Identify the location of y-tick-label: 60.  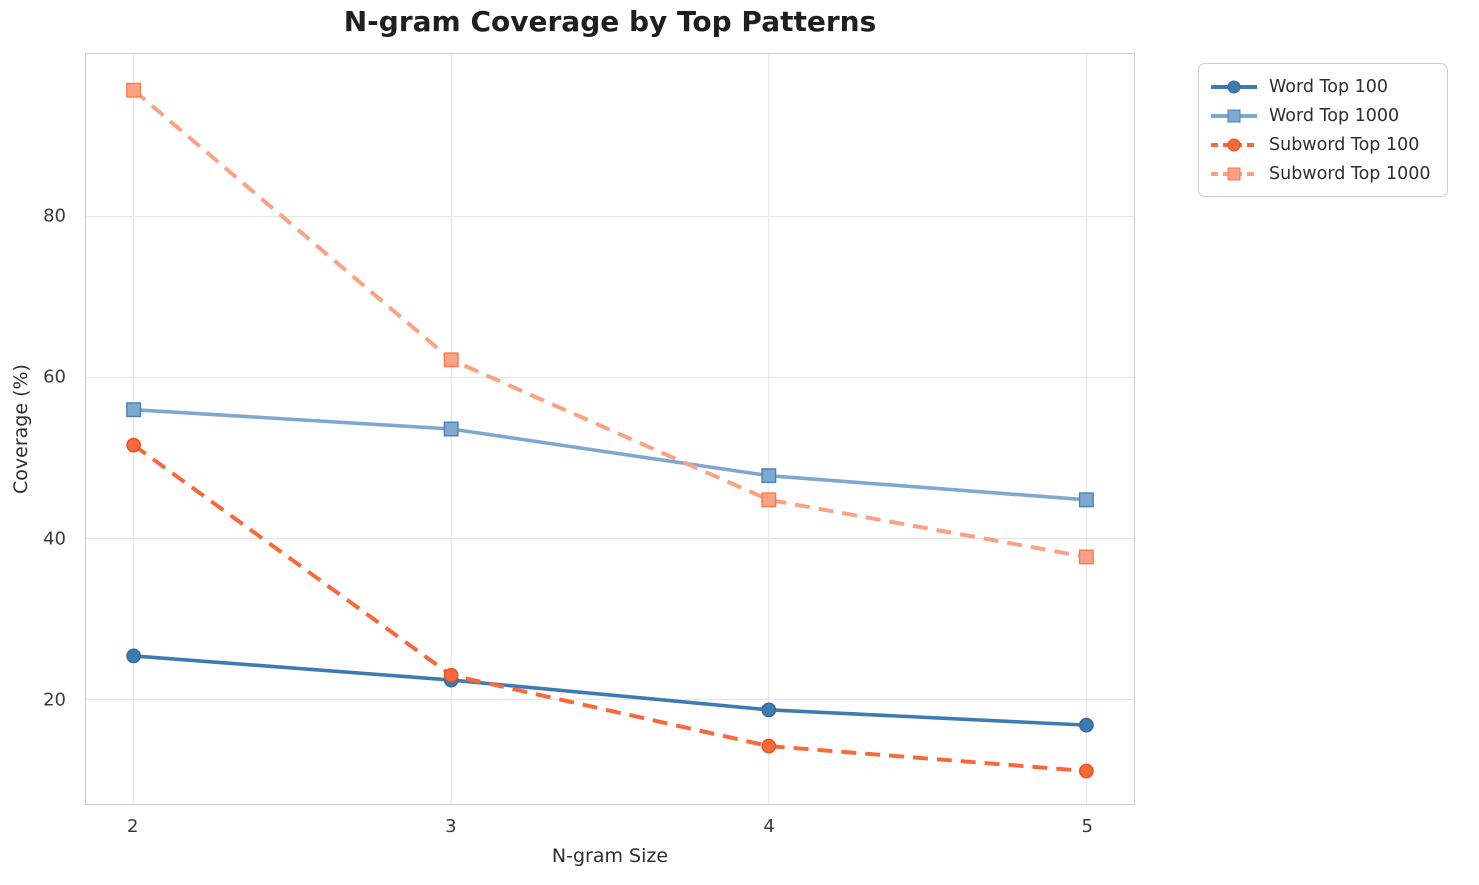
(54, 377).